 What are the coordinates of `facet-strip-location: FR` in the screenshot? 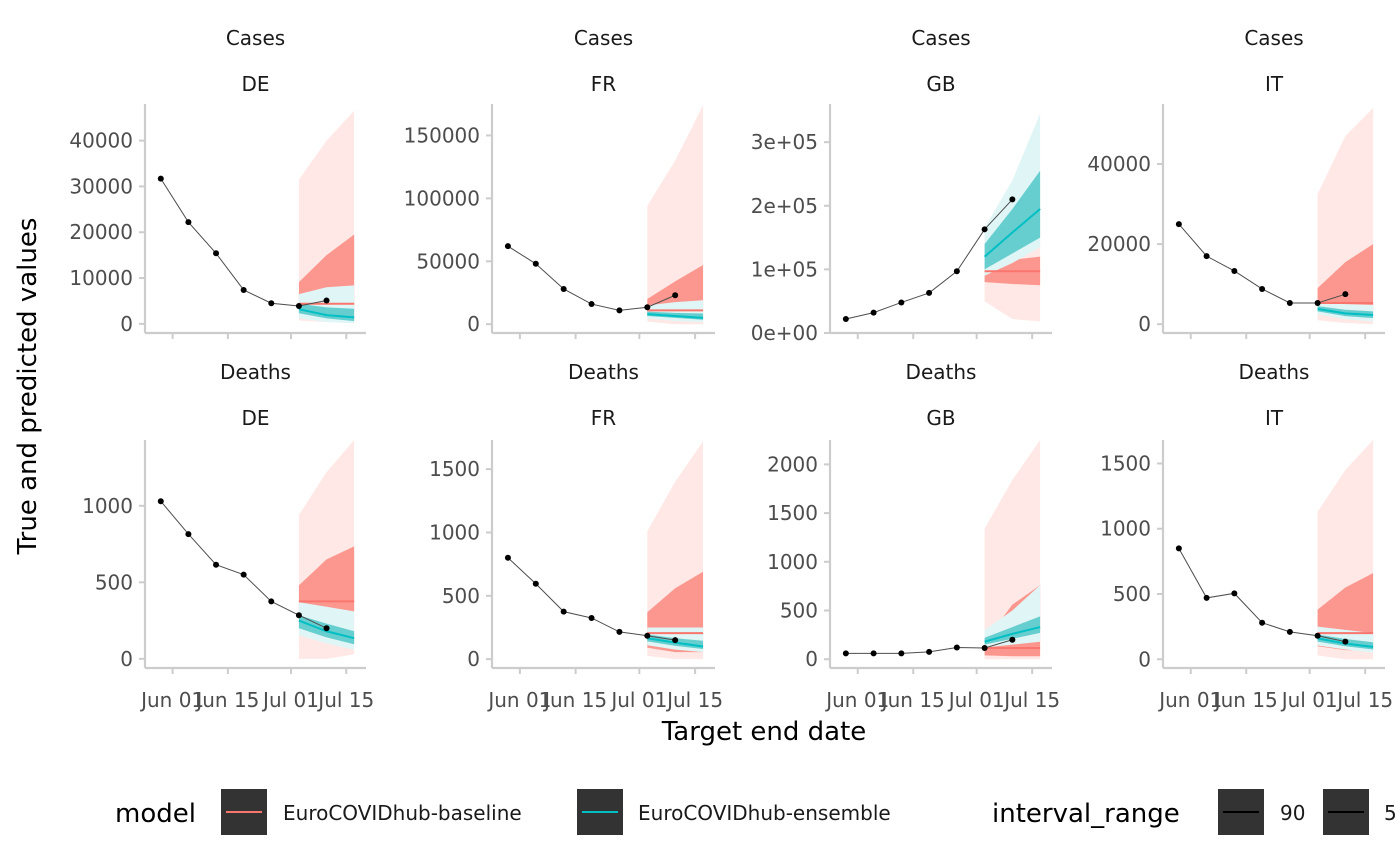 It's located at (604, 418).